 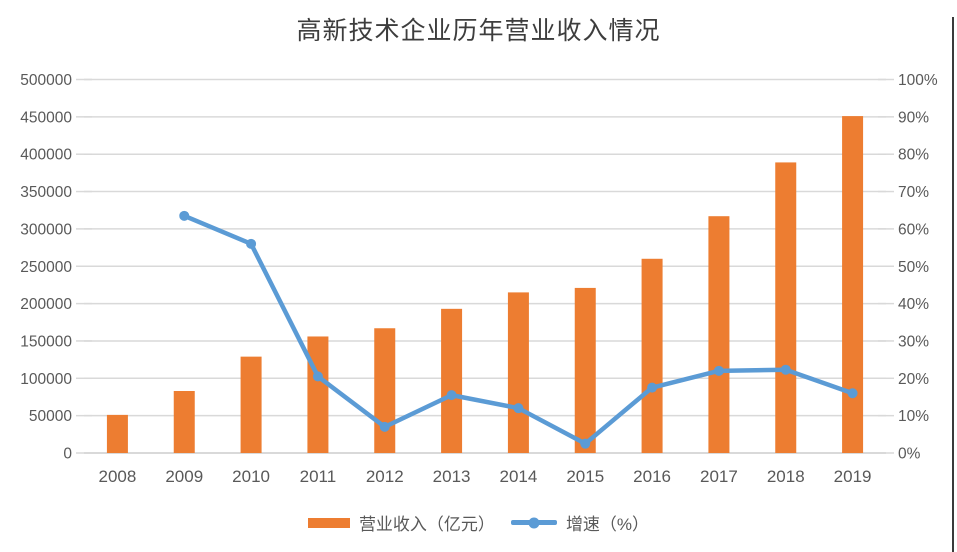 I want to click on bar-2012, so click(x=385, y=390).